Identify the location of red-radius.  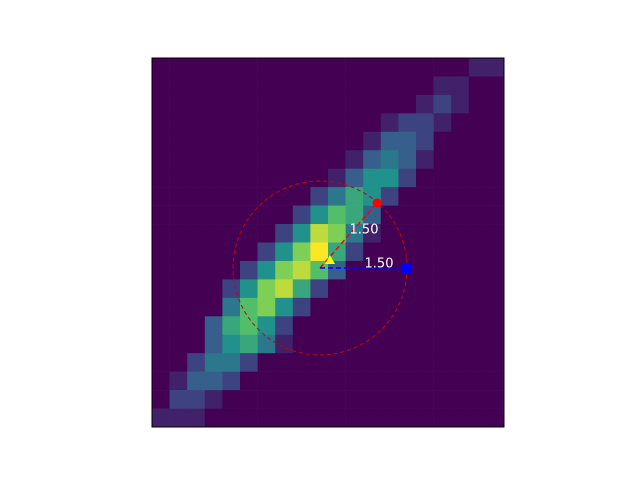
(348, 235).